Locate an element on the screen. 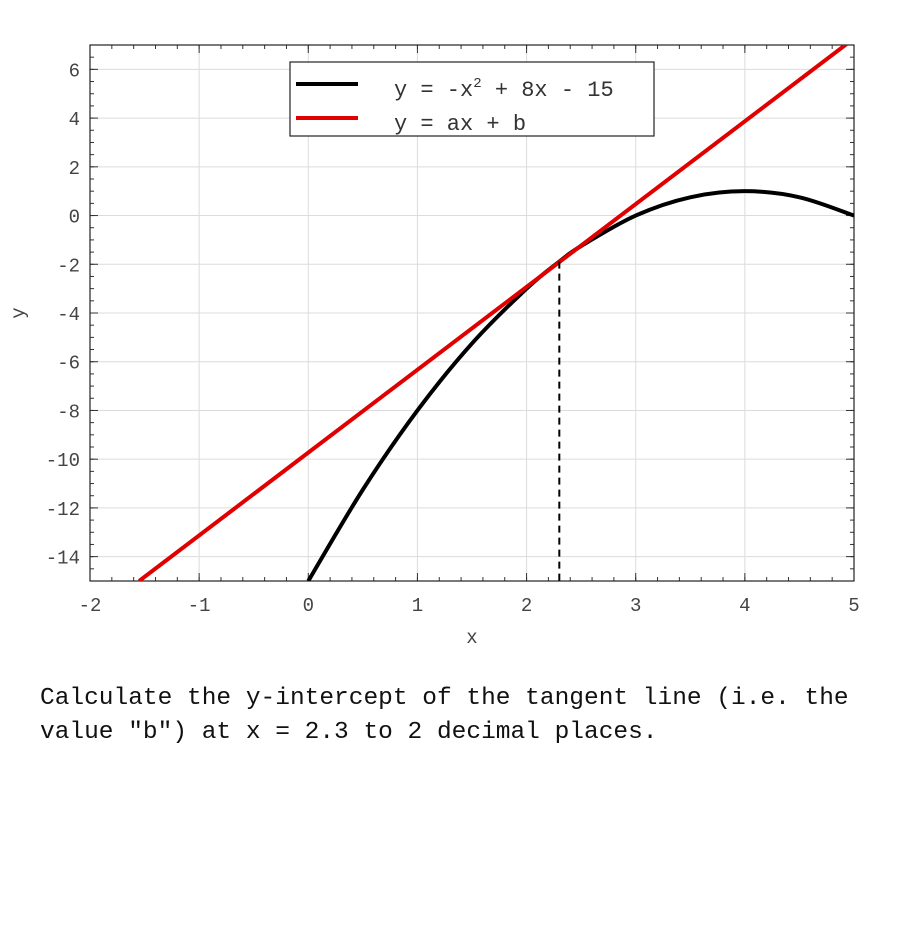 The width and height of the screenshot is (900, 930). x-tick-label: 0 is located at coordinates (308, 606).